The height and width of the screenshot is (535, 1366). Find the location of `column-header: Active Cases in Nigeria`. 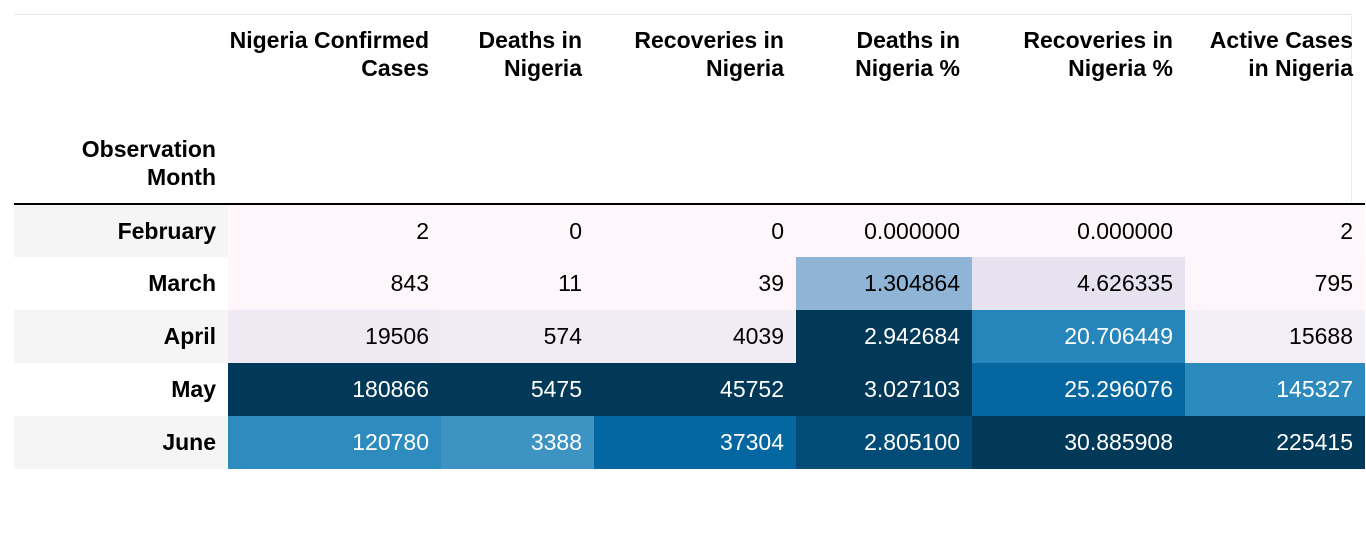

column-header: Active Cases in Nigeria is located at coordinates (1275, 109).